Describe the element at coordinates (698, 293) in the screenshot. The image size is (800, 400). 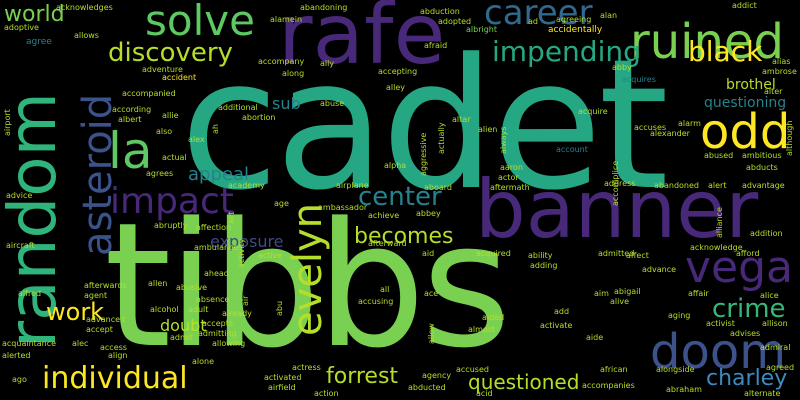
I see `word-affair: affair` at that location.